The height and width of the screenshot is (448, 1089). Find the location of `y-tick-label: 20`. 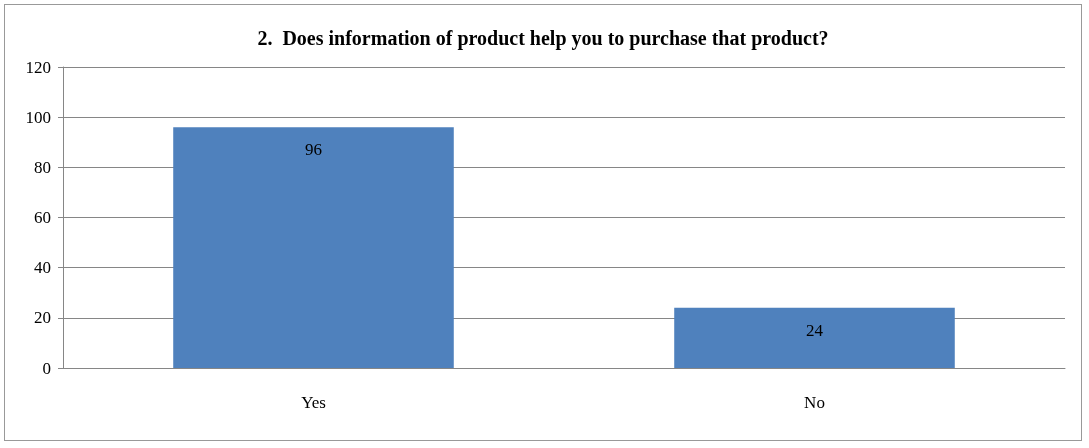

y-tick-label: 20 is located at coordinates (42, 318).